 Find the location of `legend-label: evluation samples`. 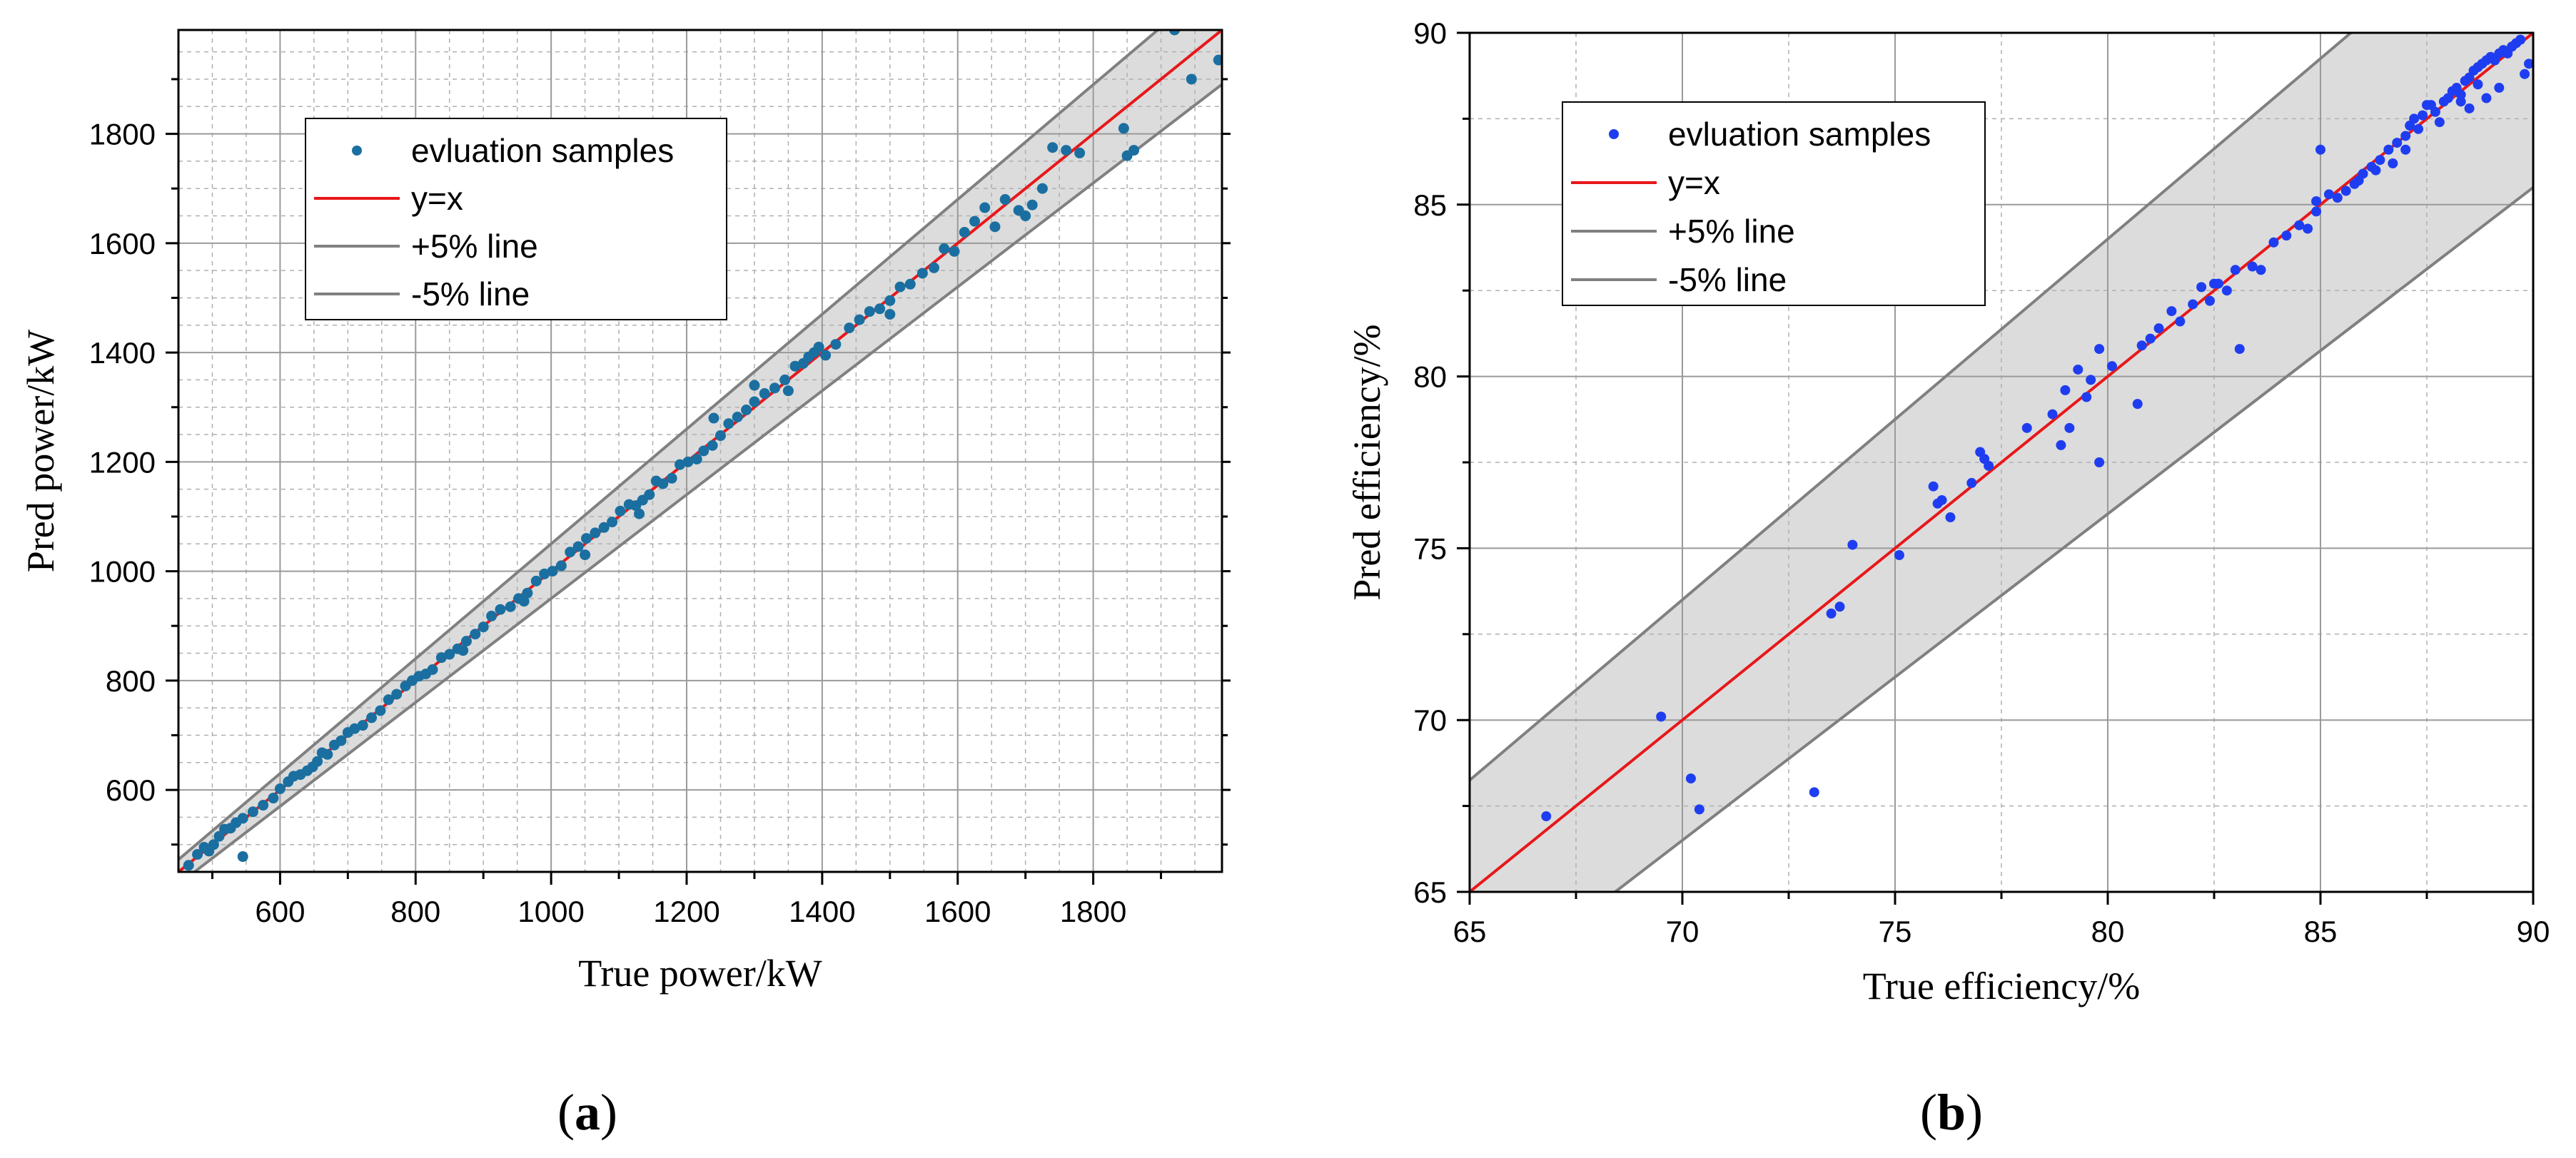

legend-label: evluation samples is located at coordinates (1799, 135).